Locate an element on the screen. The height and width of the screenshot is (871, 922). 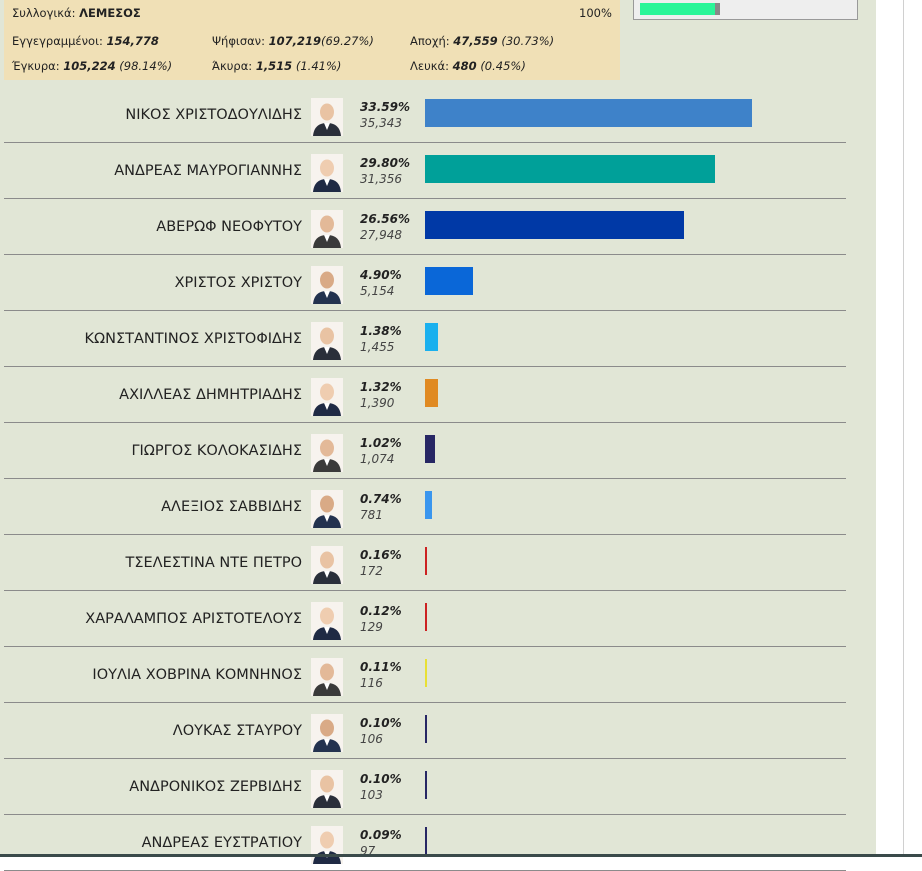
candidate-row: ΝΙΚΟΣ ΧΡΙΣΤΟΔΟΥΛΙΔΗΣ 33.59% 35,343 is located at coordinates (425, 115).